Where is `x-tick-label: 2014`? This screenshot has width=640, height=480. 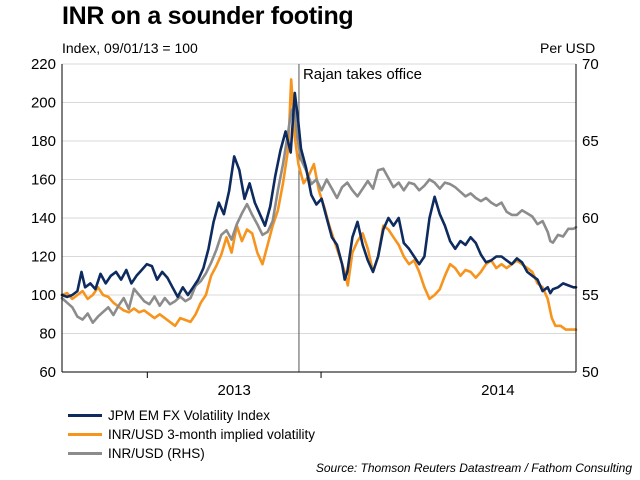
x-tick-label: 2014 is located at coordinates (497, 390).